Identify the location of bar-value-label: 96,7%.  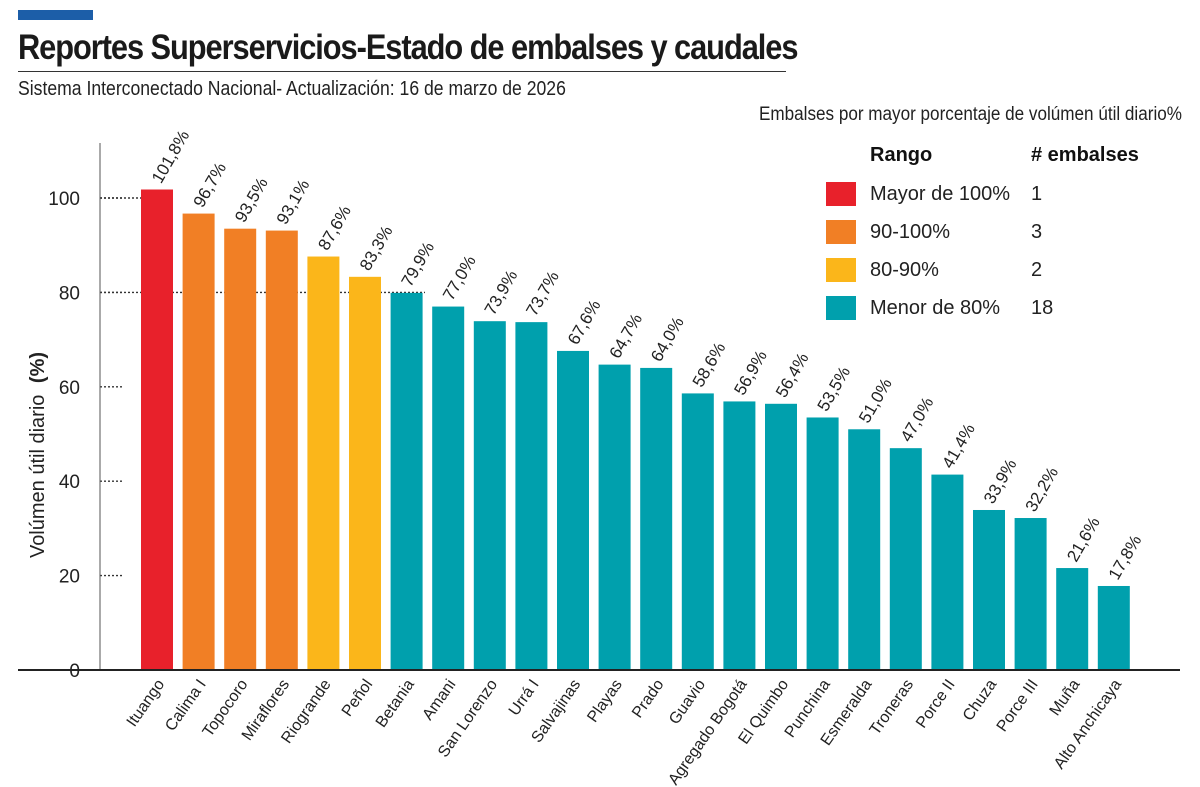
(210, 184).